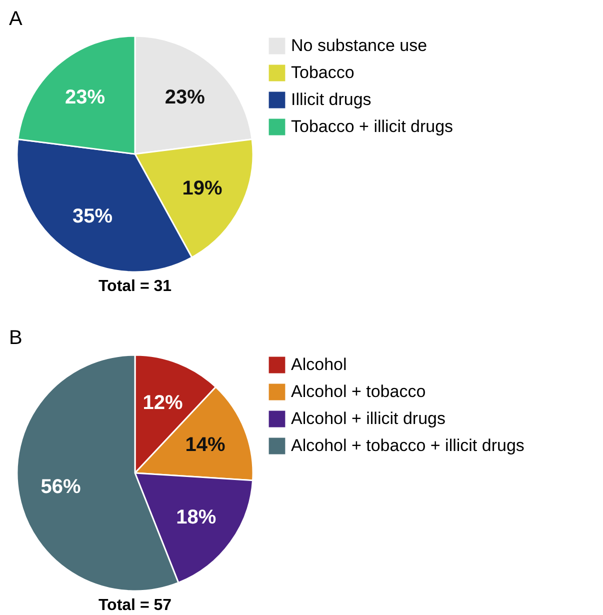 This screenshot has width=603, height=615. Describe the element at coordinates (407, 445) in the screenshot. I see `legend-label: Alcohol + tobacco + illicit drugs` at that location.